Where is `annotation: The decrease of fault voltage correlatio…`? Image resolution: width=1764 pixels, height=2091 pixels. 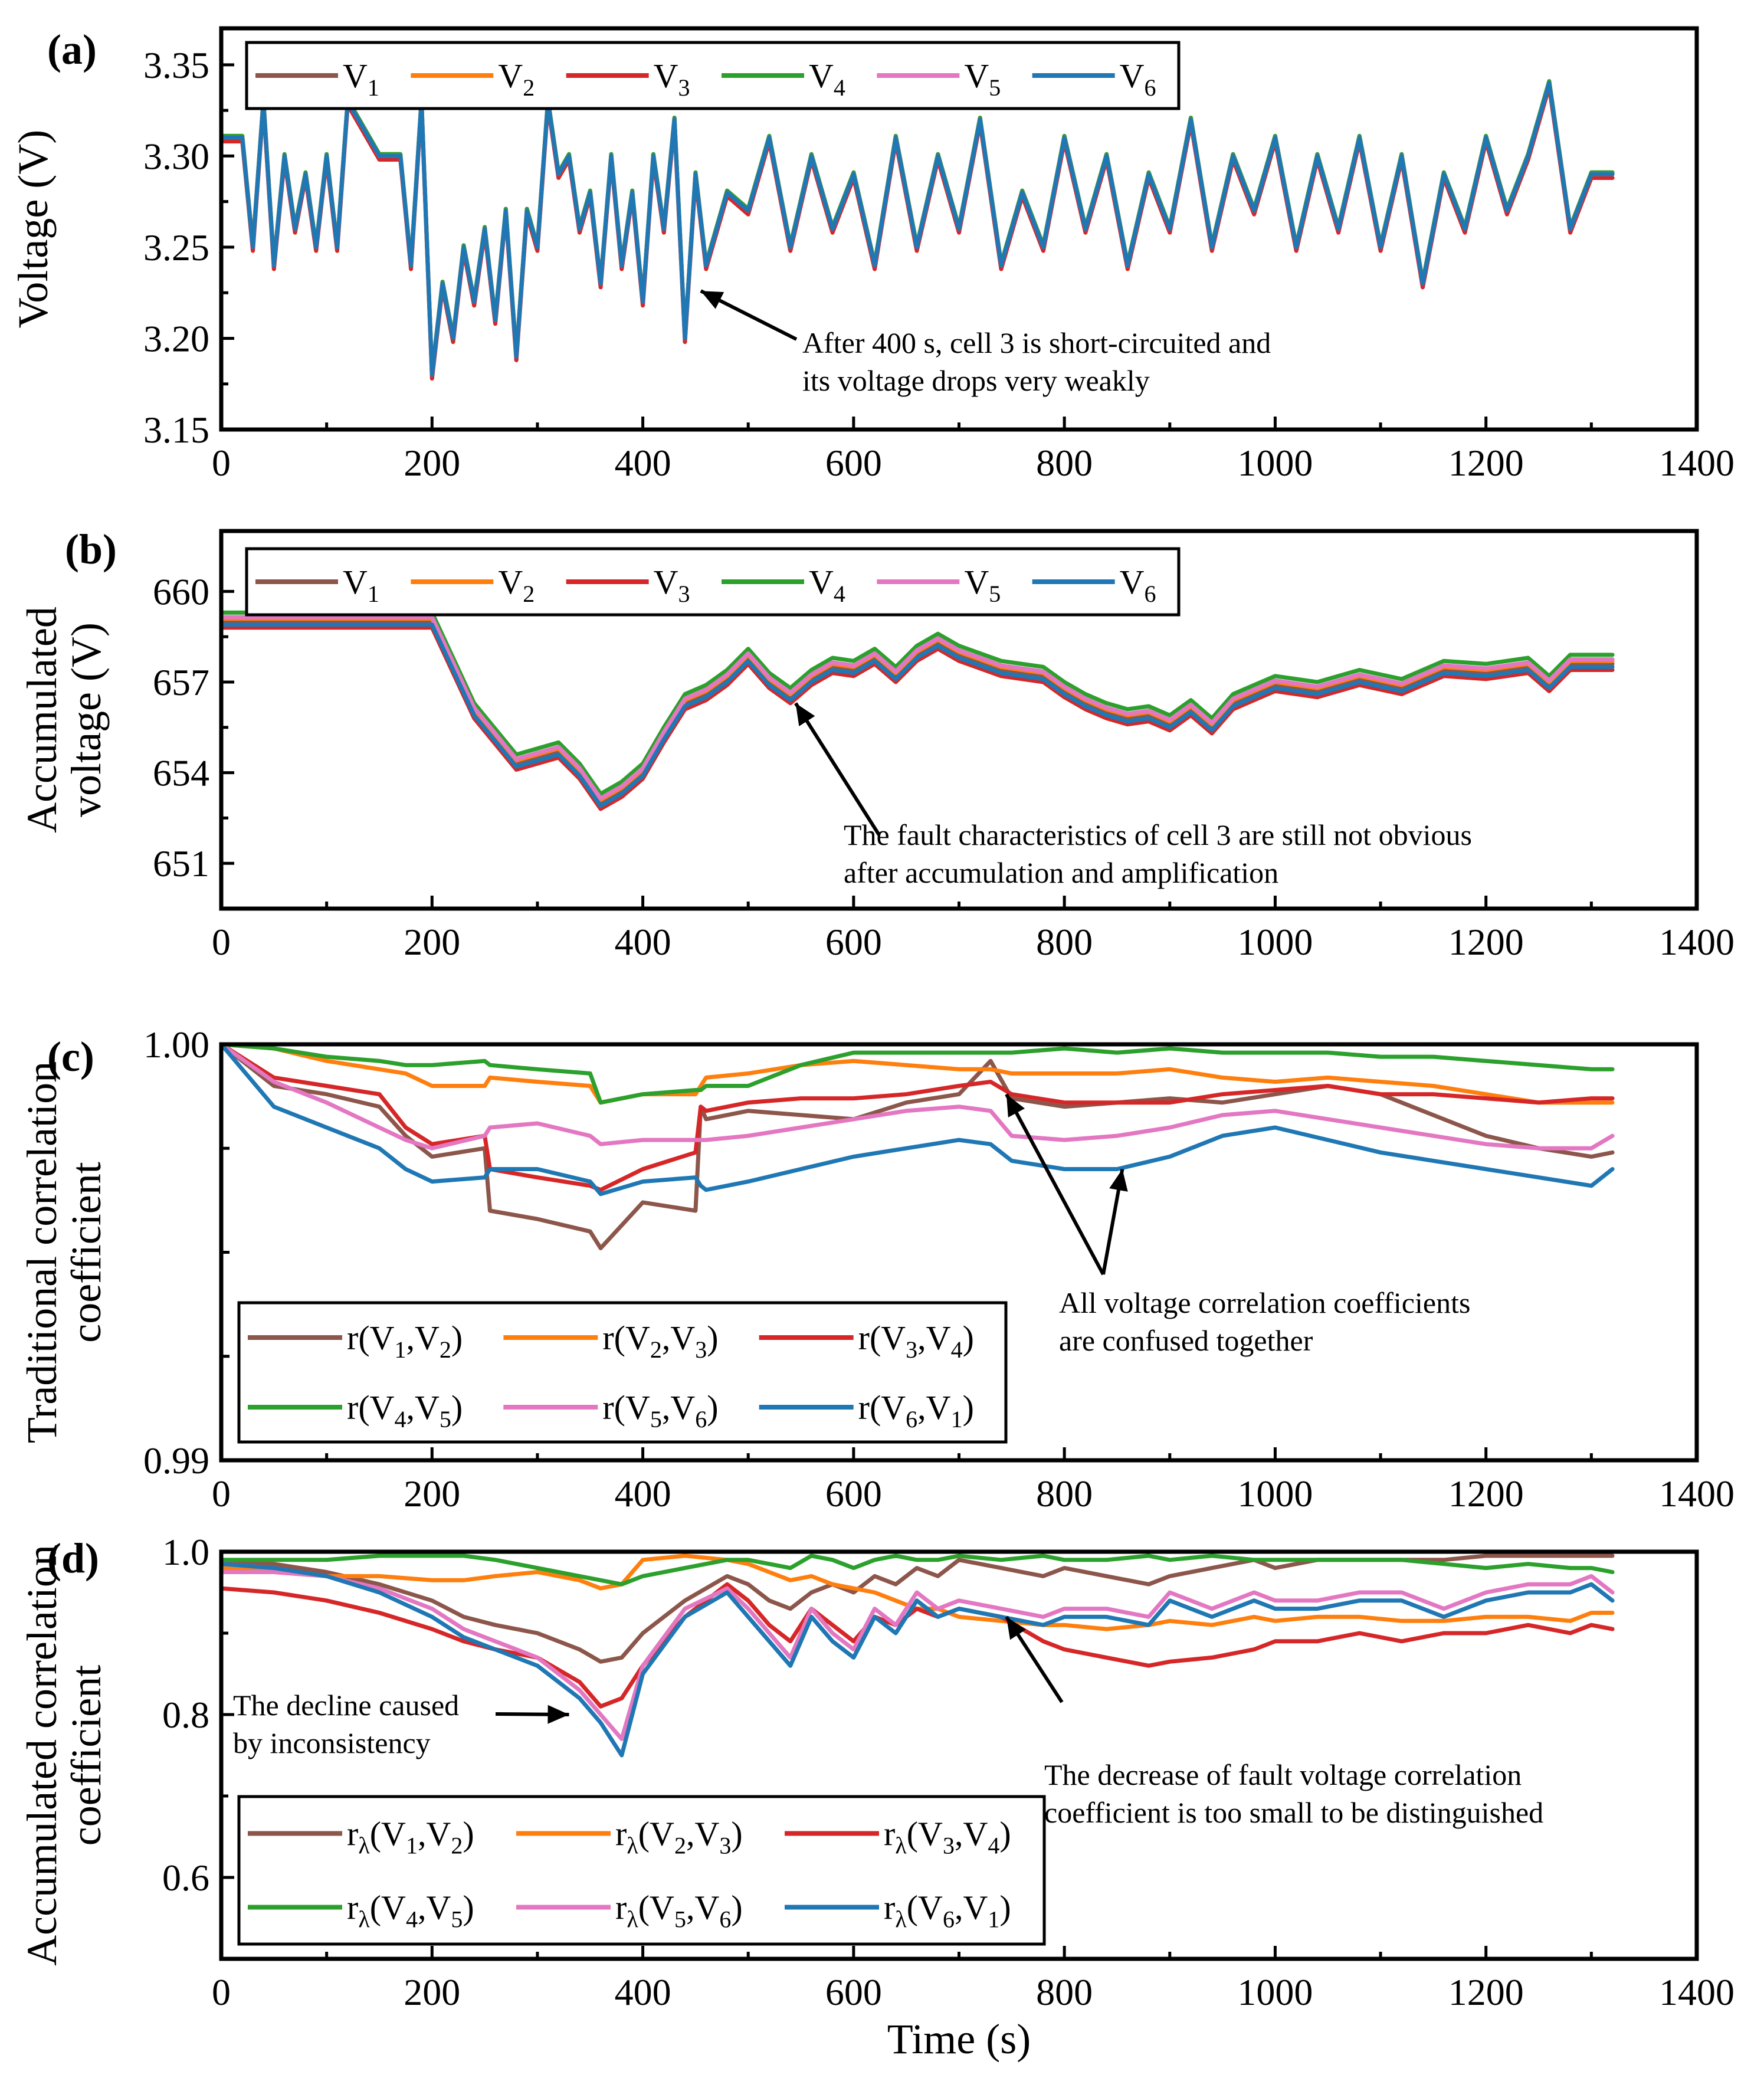
annotation: The decrease of fault voltage correlatio… is located at coordinates (1274, 1722).